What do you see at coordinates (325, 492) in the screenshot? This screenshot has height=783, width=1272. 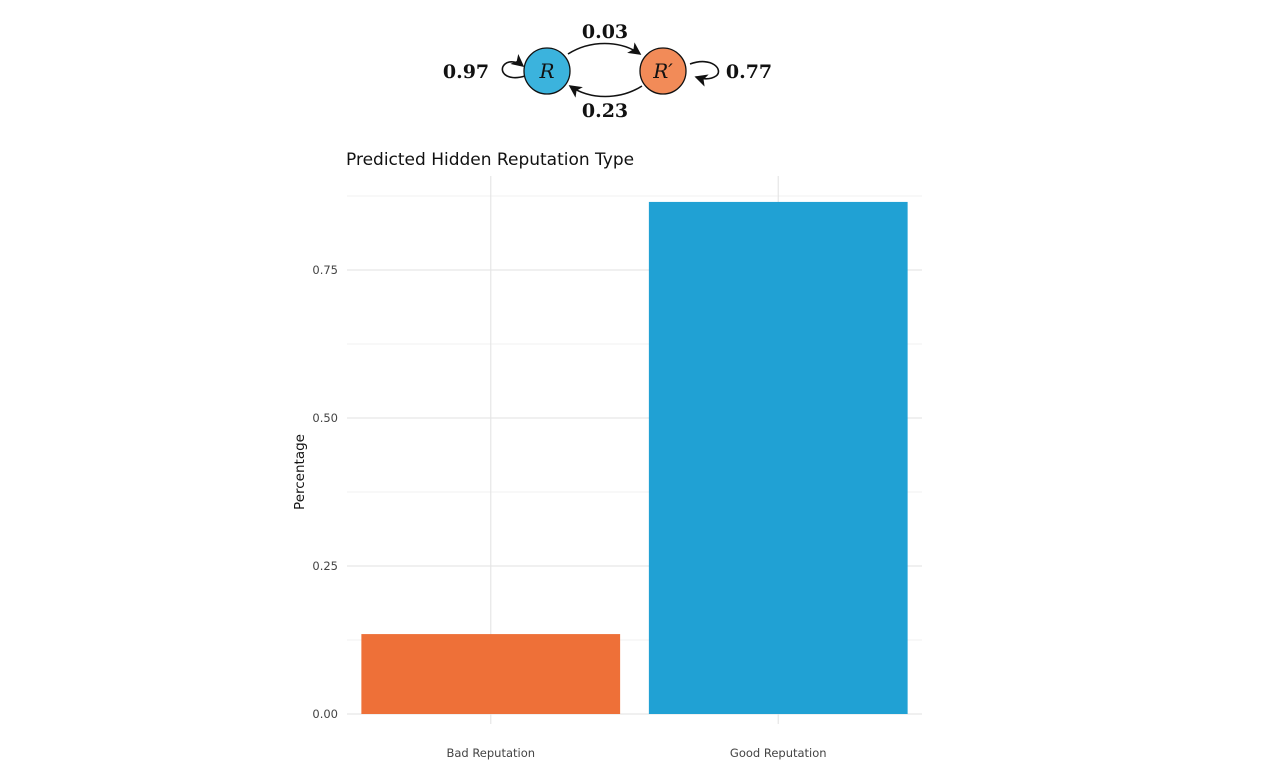 I see `y-ticks: 0.00 0.25 0.50 0.75` at bounding box center [325, 492].